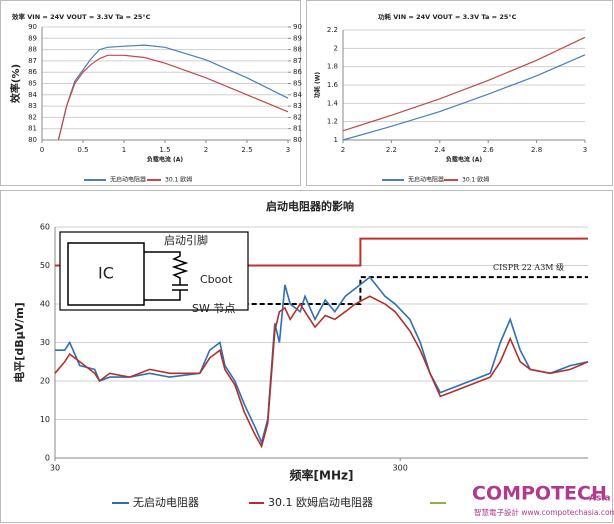 Image resolution: width=614 pixels, height=524 pixels. What do you see at coordinates (32, 84) in the screenshot?
I see `y-tick-label: 85` at bounding box center [32, 84].